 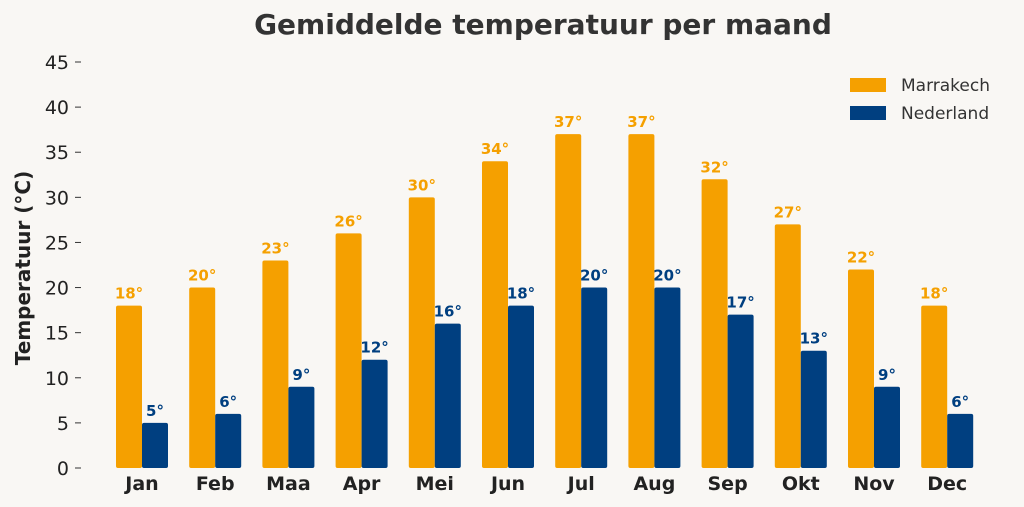 I want to click on data-label: 17°, so click(x=740, y=303).